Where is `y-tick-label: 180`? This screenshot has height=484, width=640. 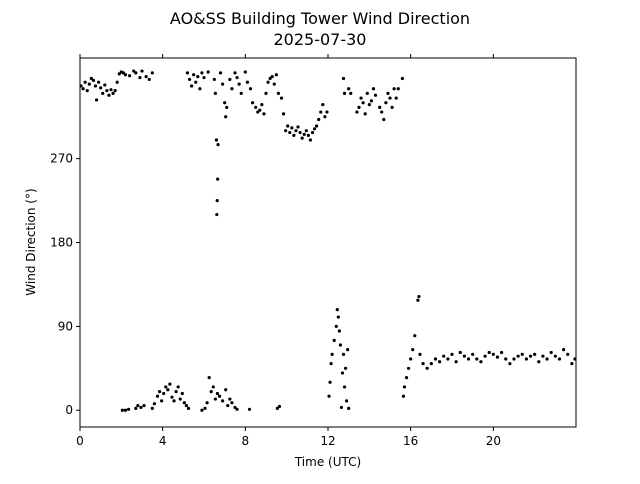 y-tick-label: 180 is located at coordinates (61, 243).